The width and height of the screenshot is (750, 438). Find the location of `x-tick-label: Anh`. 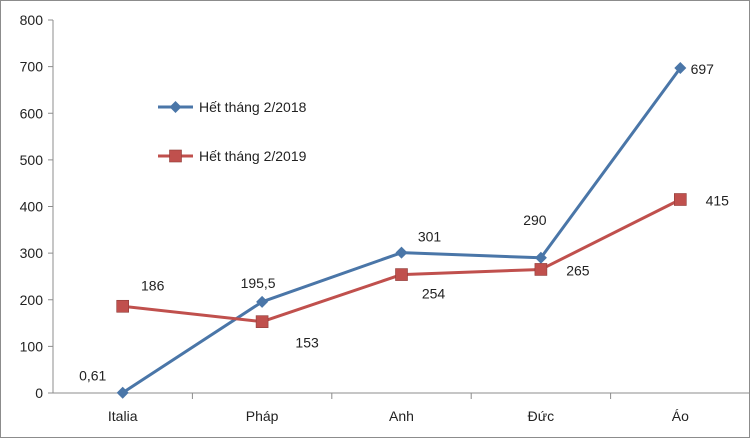

x-tick-label: Anh is located at coordinates (401, 416).